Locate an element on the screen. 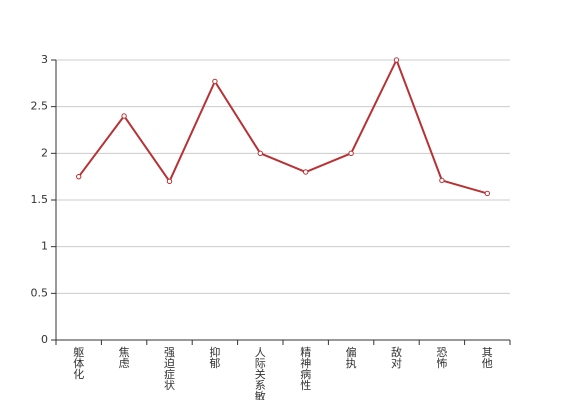 The height and width of the screenshot is (400, 567). x-tick-label: 躯体化 is located at coordinates (79, 363).